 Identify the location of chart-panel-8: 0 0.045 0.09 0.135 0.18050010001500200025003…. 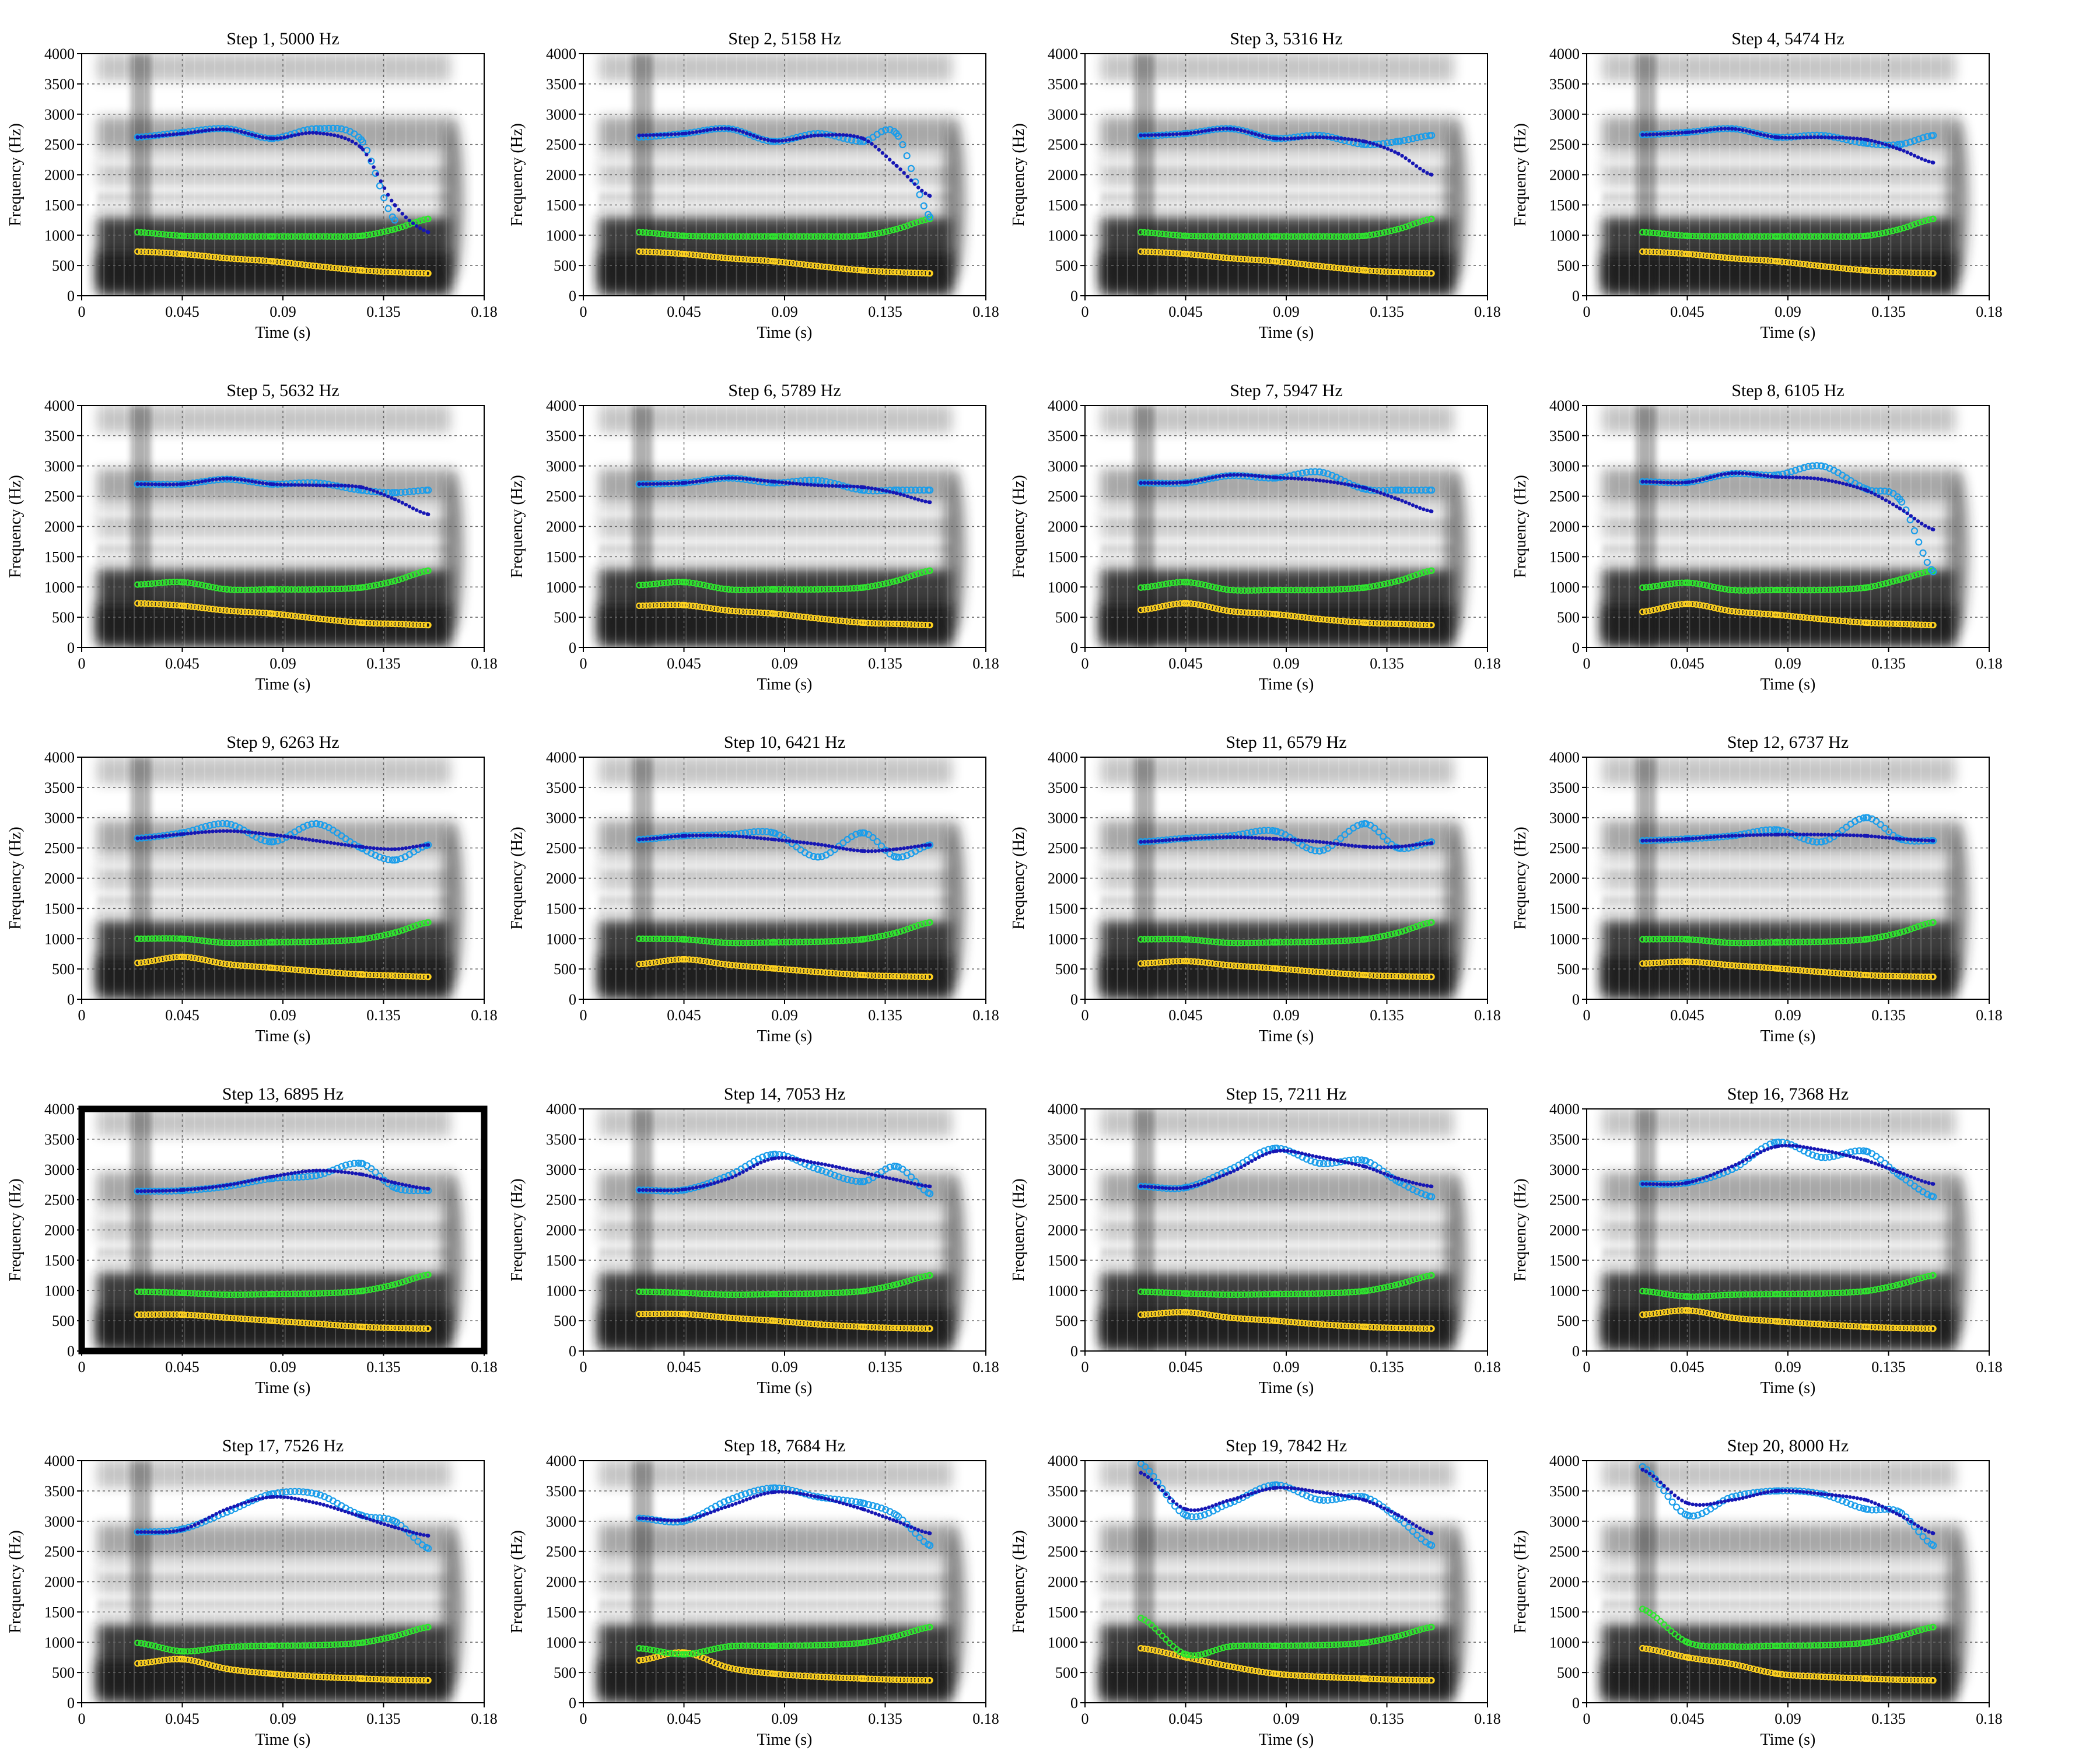
(1757, 537).